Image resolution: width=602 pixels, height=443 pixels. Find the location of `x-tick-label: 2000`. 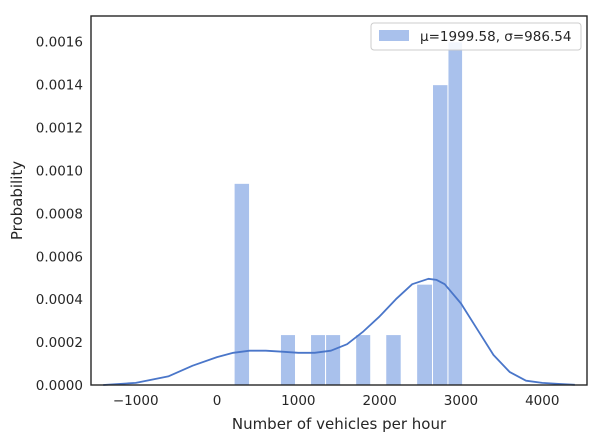

x-tick-label: 2000 is located at coordinates (379, 401).